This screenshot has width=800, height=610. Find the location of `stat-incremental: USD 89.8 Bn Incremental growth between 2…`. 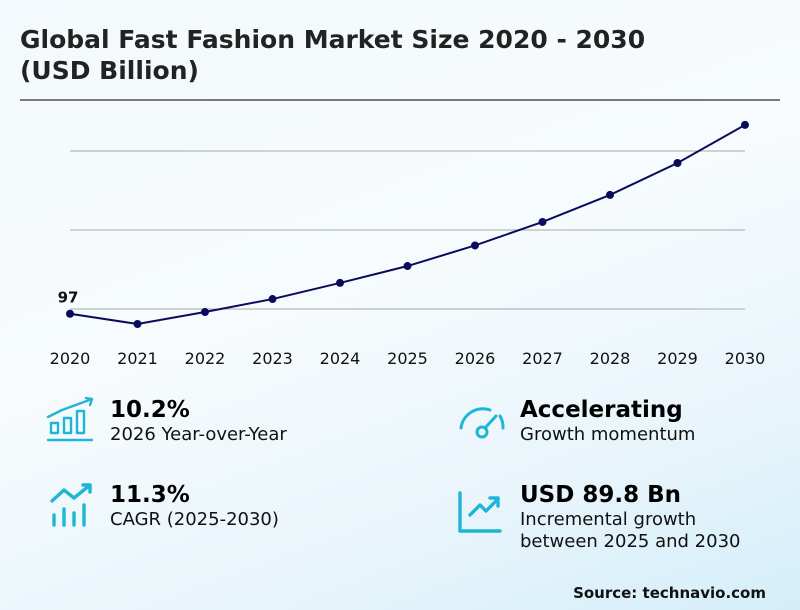

stat-incremental: USD 89.8 Bn Incremental growth between 2… is located at coordinates (598, 517).